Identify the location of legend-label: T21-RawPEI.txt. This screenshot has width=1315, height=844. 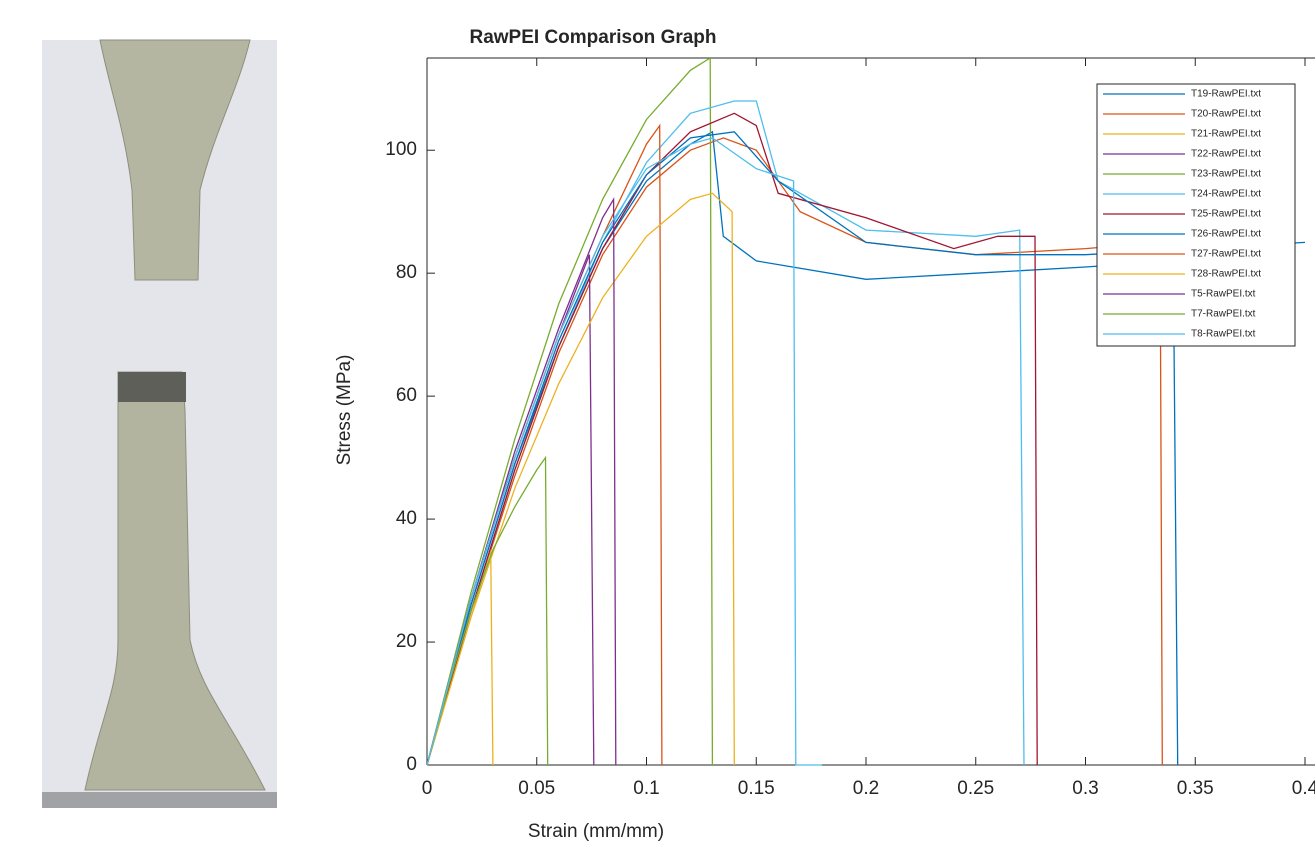
(1226, 134).